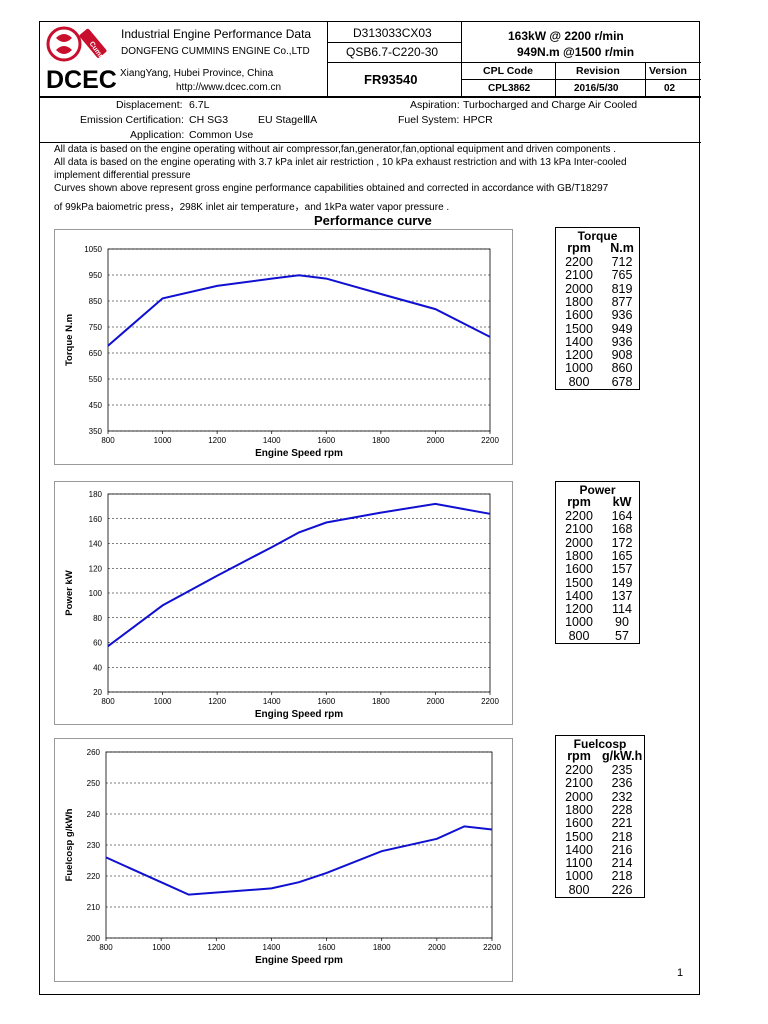 The height and width of the screenshot is (1024, 768). I want to click on table-cell-value: 216, so click(622, 849).